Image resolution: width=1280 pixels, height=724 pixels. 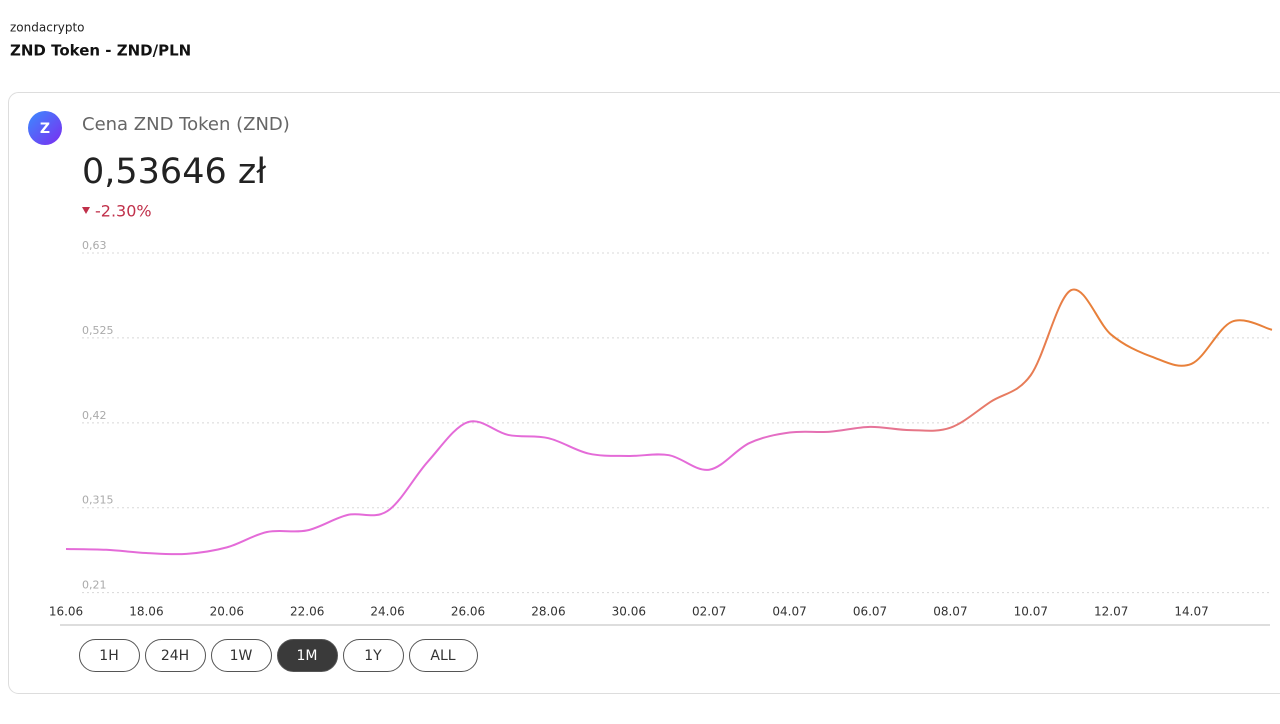 I want to click on range-button-label: 24H, so click(x=175, y=656).